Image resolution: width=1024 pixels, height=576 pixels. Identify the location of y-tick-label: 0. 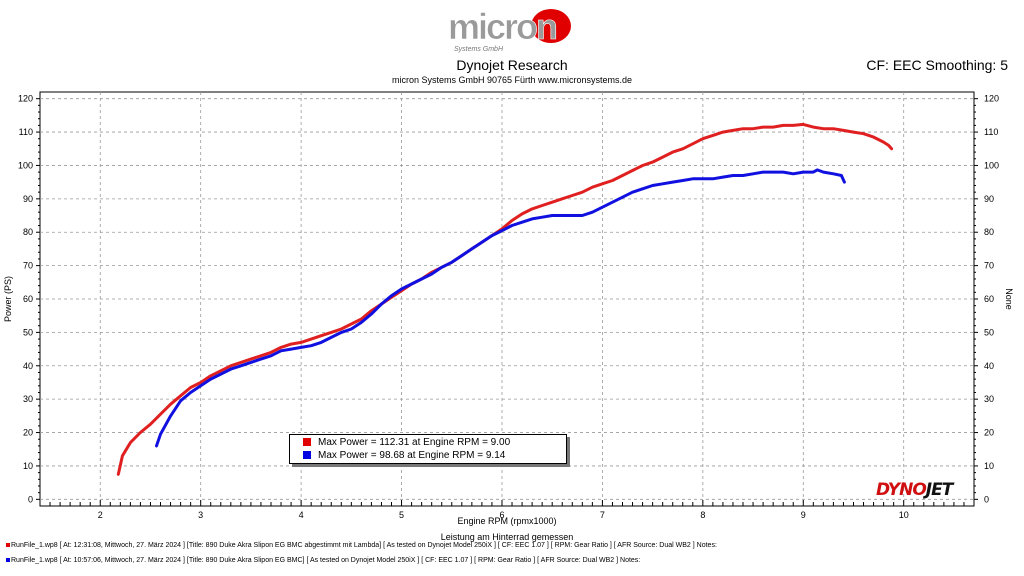
(30, 499).